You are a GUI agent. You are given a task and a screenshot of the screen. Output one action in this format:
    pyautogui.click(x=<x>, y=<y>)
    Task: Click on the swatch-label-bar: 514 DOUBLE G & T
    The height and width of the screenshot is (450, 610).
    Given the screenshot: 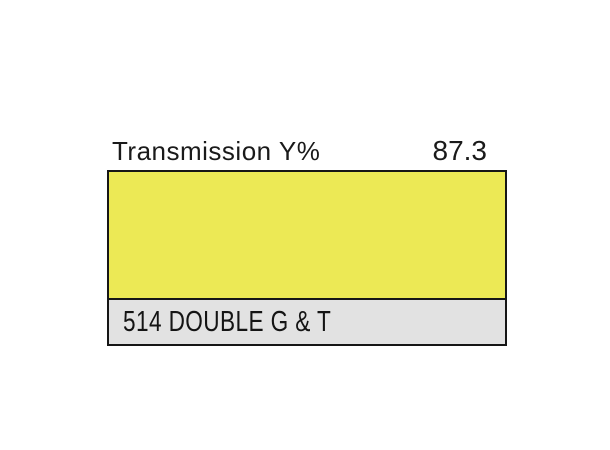 What is the action you would take?
    pyautogui.click(x=307, y=321)
    